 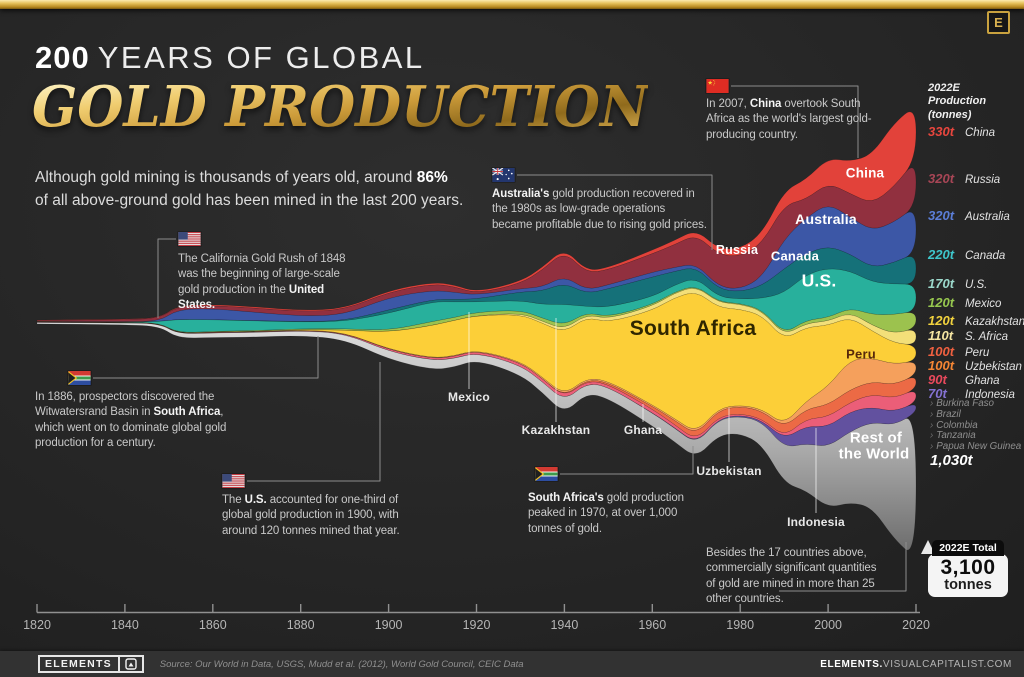 What do you see at coordinates (564, 625) in the screenshot?
I see `x-axis-label-1940: 1940` at bounding box center [564, 625].